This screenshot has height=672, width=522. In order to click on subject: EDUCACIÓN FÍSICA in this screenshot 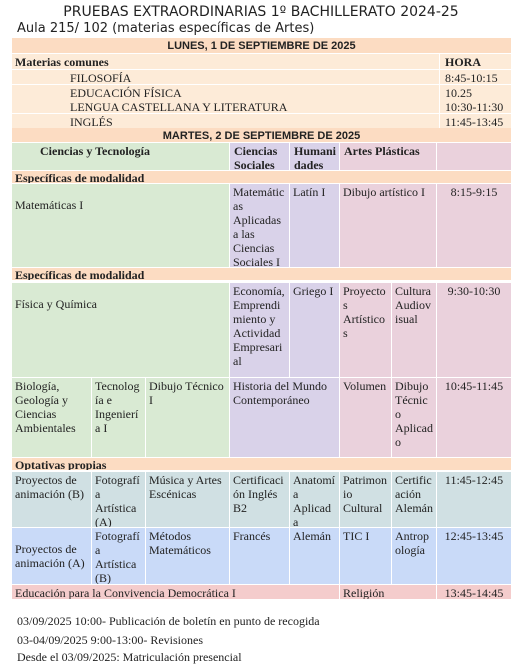, I will do `click(226, 92)`.